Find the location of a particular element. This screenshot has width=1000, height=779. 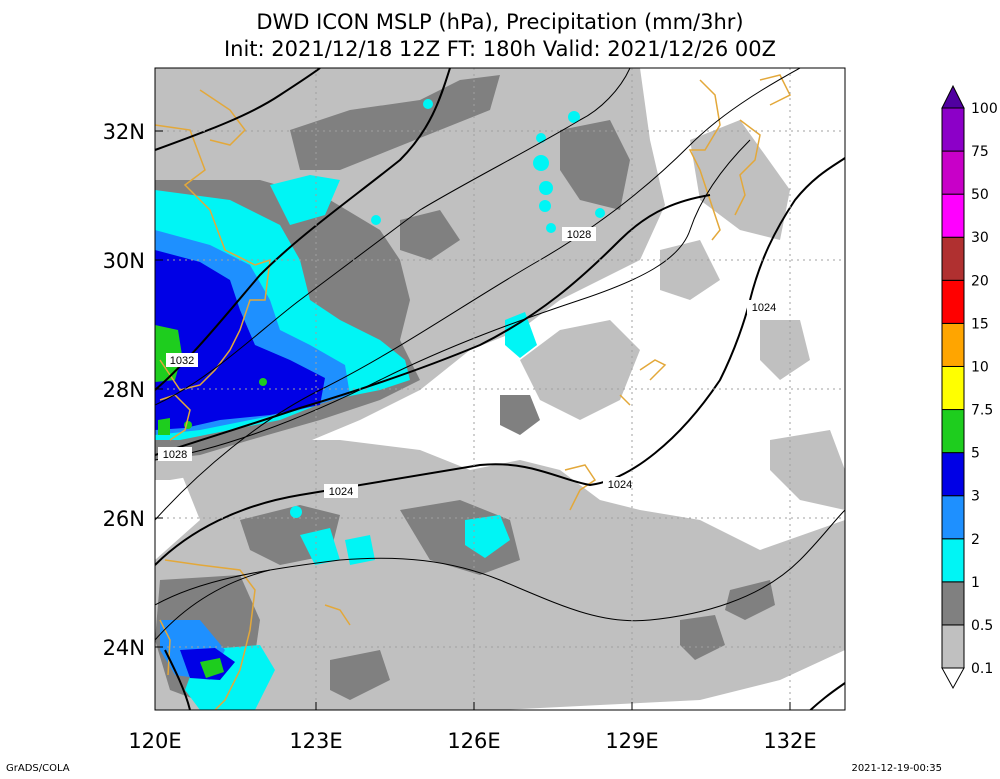

lat-label-26n: 26N is located at coordinates (124, 519).